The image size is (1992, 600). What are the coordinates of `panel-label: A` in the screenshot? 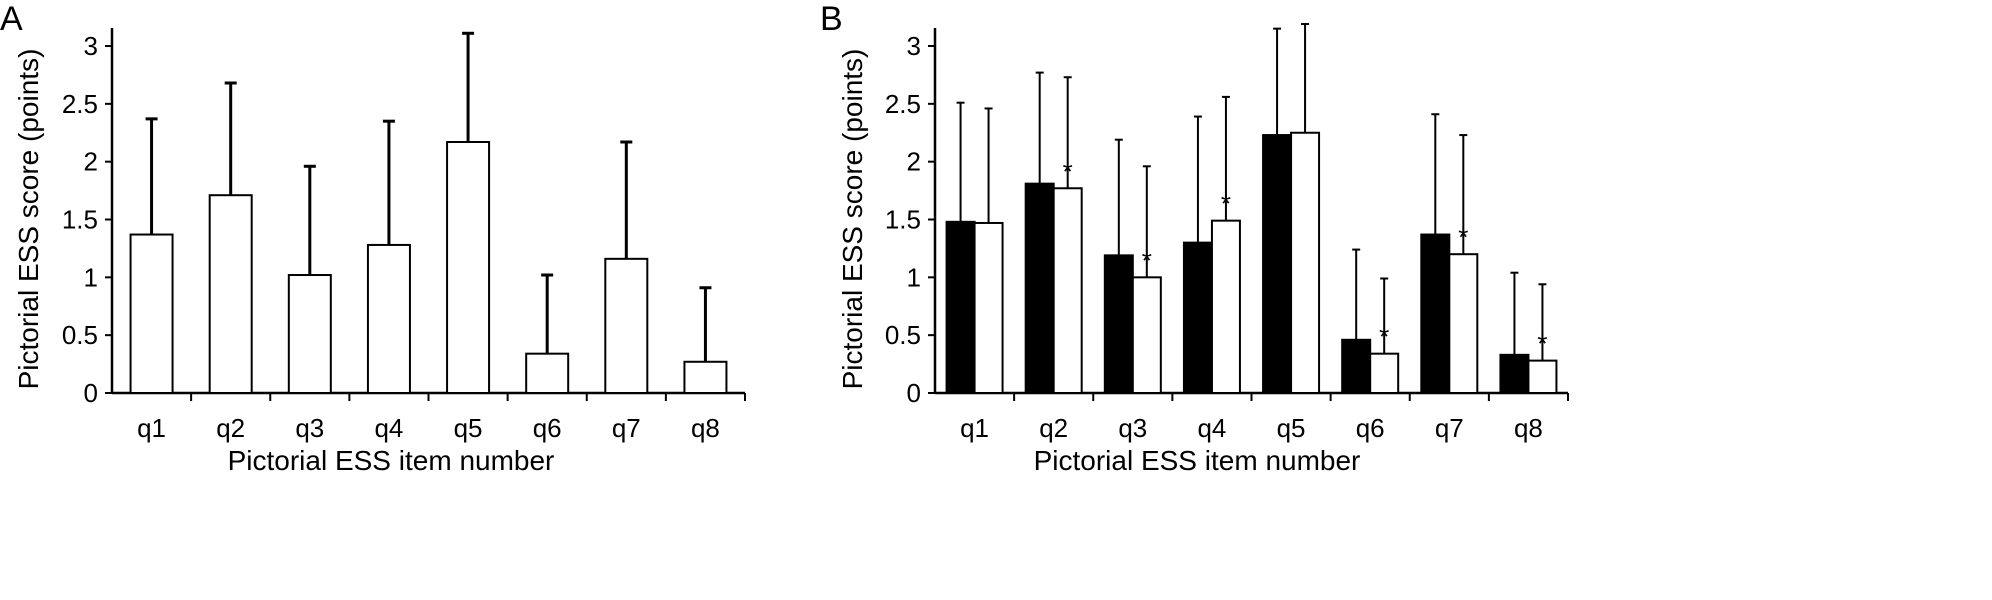 It's located at (11, 19).